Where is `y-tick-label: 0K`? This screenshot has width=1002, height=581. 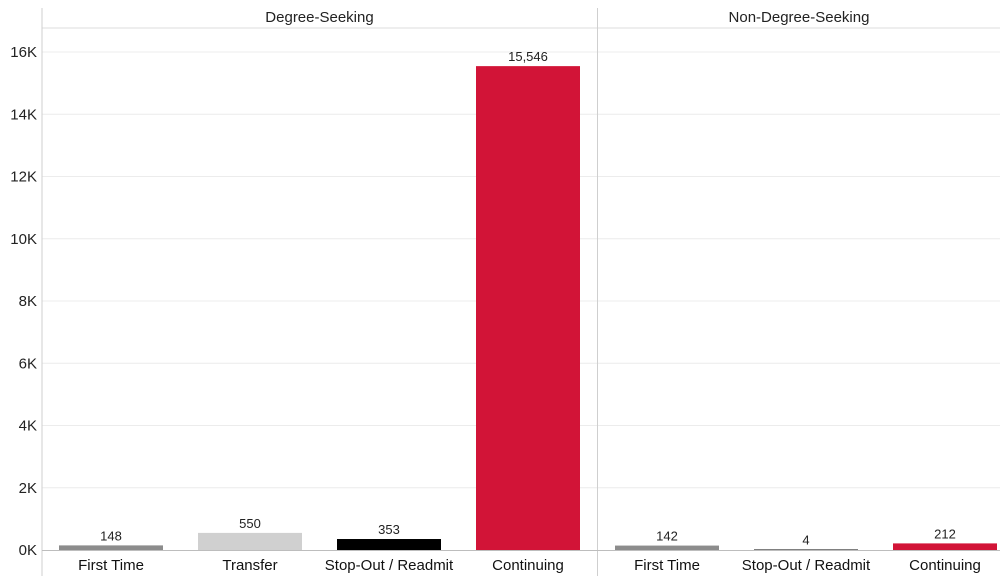 y-tick-label: 0K is located at coordinates (28, 550).